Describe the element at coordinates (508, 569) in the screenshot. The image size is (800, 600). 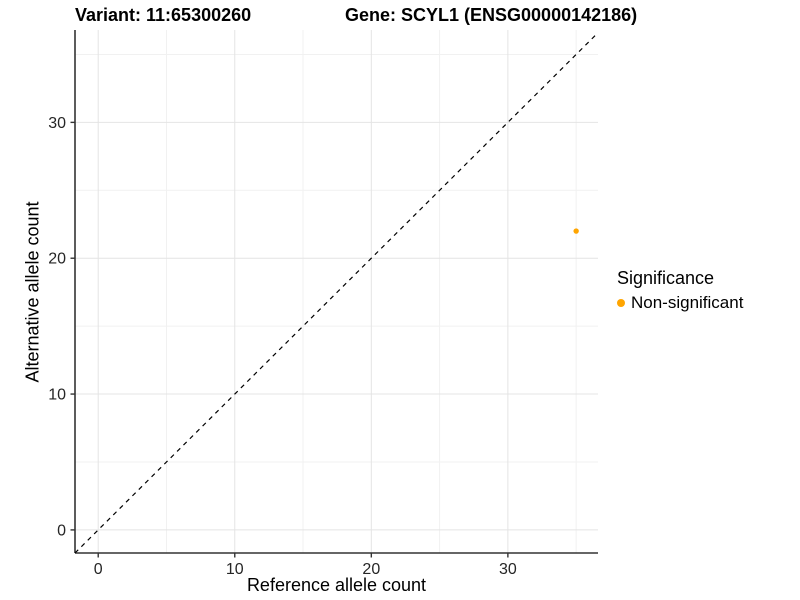
I see `x-tick-label: 30` at that location.